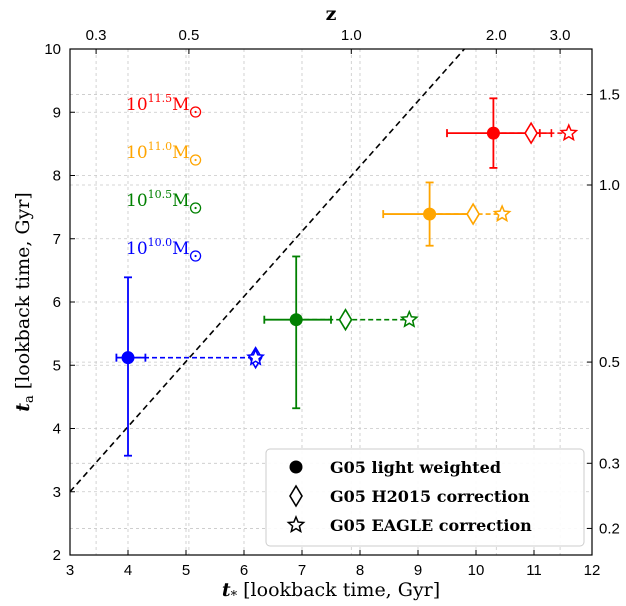 This screenshot has height=606, width=626. Describe the element at coordinates (23, 293) in the screenshot. I see `y-axis-text: [lookback time, Gyr]` at that location.